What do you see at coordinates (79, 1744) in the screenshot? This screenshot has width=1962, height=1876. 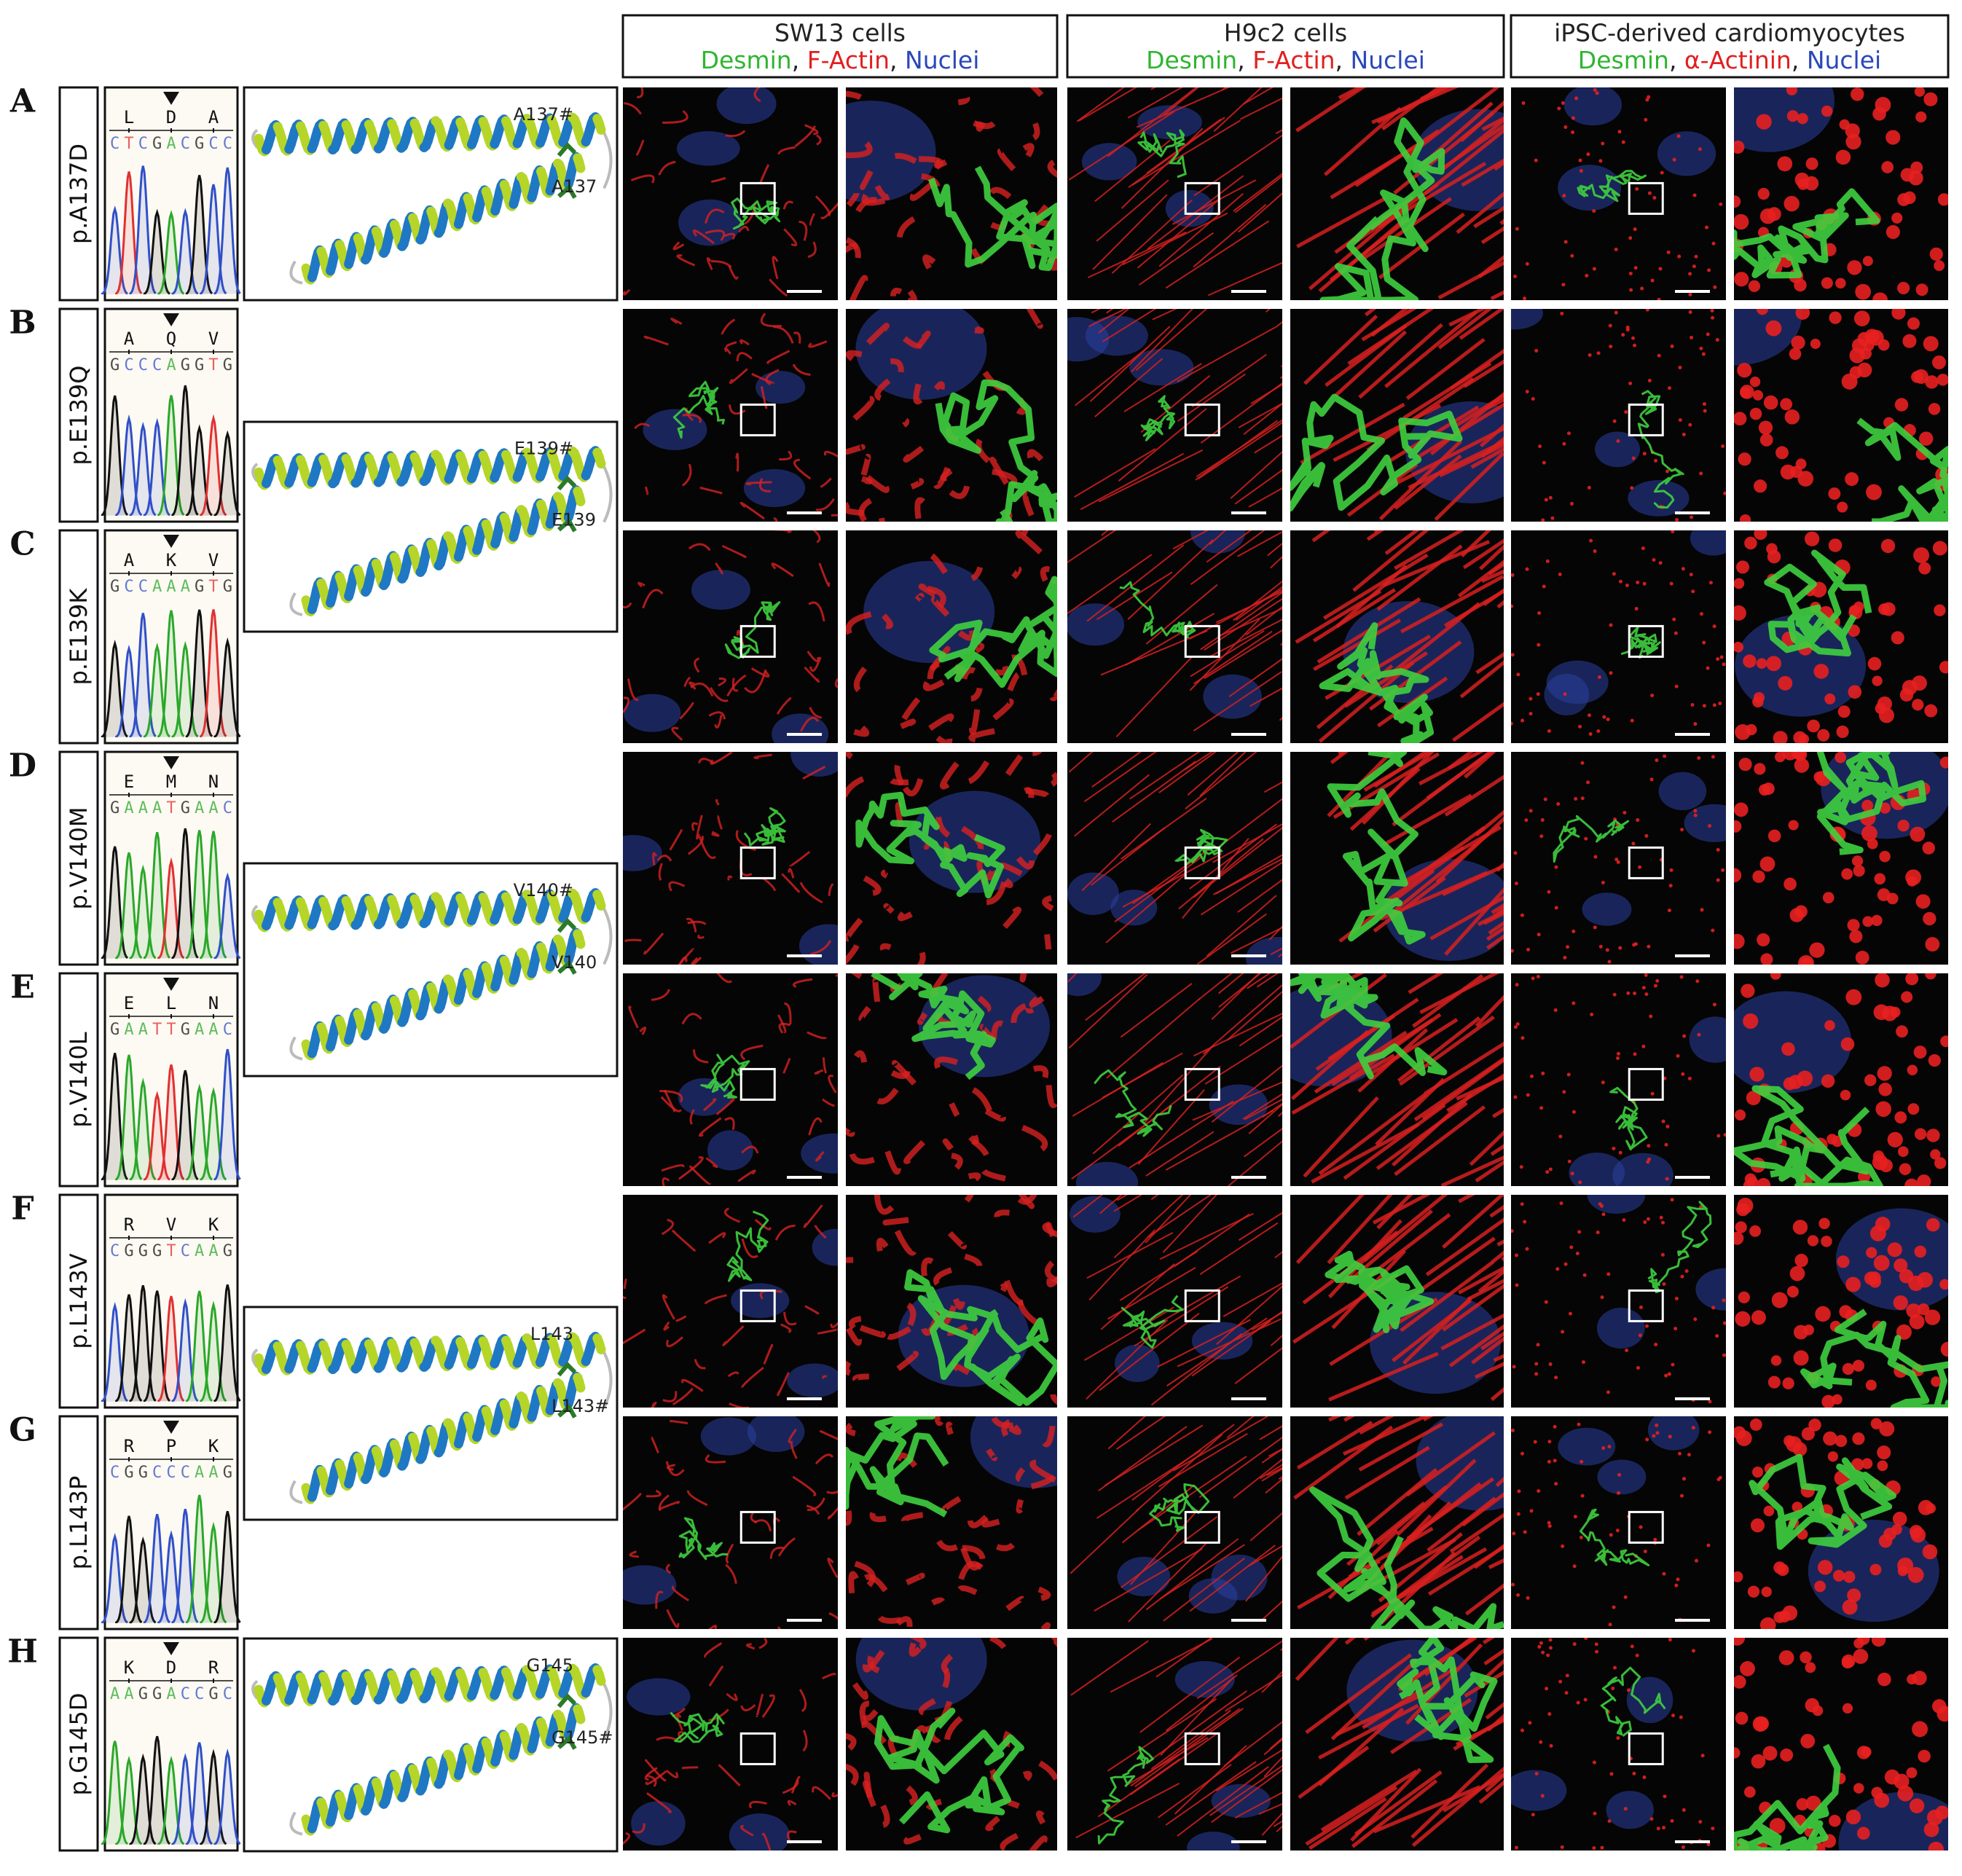 I see `mutation-label: p.G145D` at bounding box center [79, 1744].